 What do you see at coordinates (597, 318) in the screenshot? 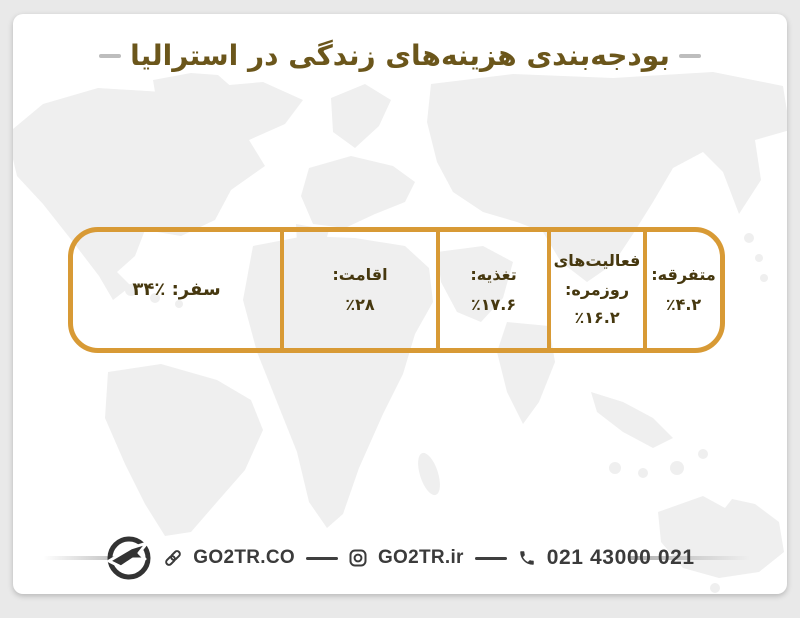
I see `segment-value: ٪۱۶.۲` at bounding box center [597, 318].